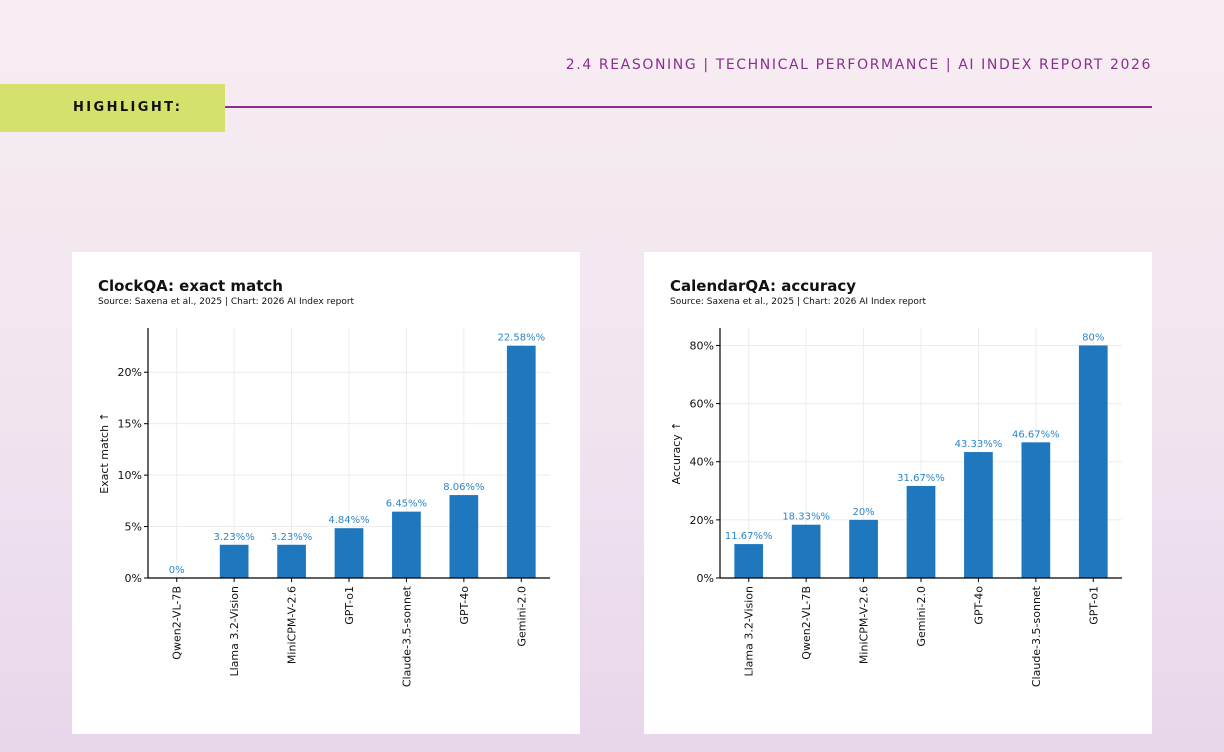  I want to click on y-tick-label: 15%, so click(130, 424).